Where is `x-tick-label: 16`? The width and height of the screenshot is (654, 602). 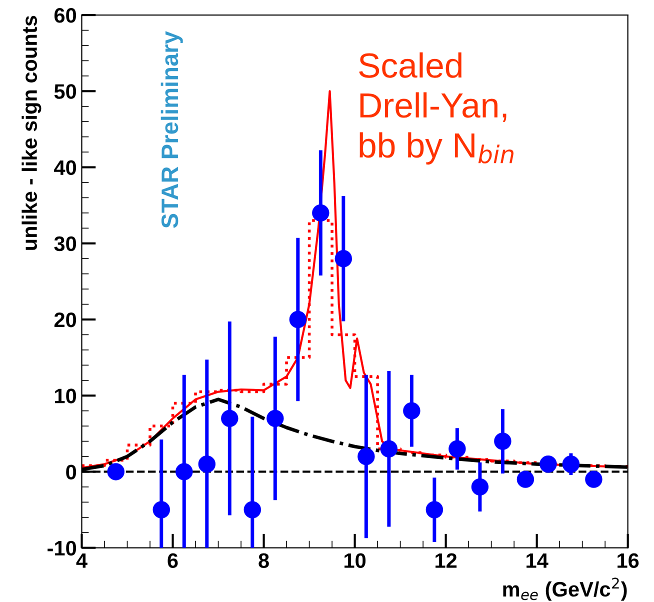
x-tick-label: 16 is located at coordinates (628, 560).